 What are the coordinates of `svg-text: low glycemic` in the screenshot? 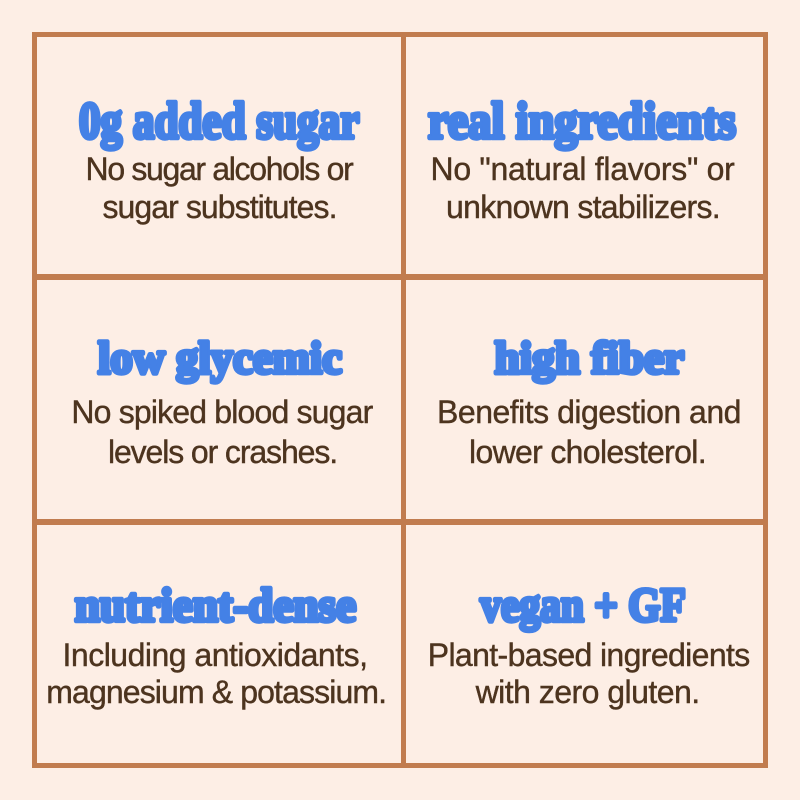 It's located at (220, 357).